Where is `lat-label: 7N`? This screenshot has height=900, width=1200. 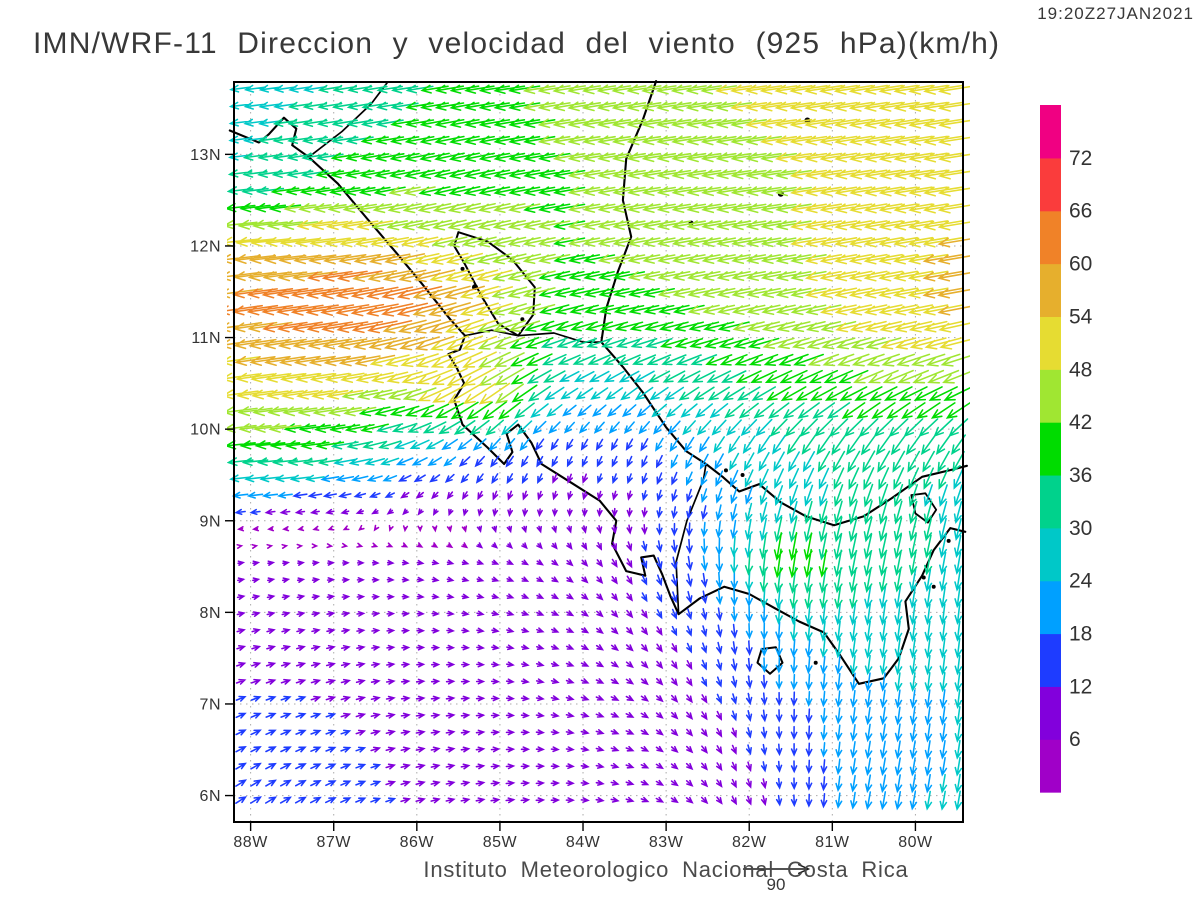
lat-label: 7N is located at coordinates (210, 704).